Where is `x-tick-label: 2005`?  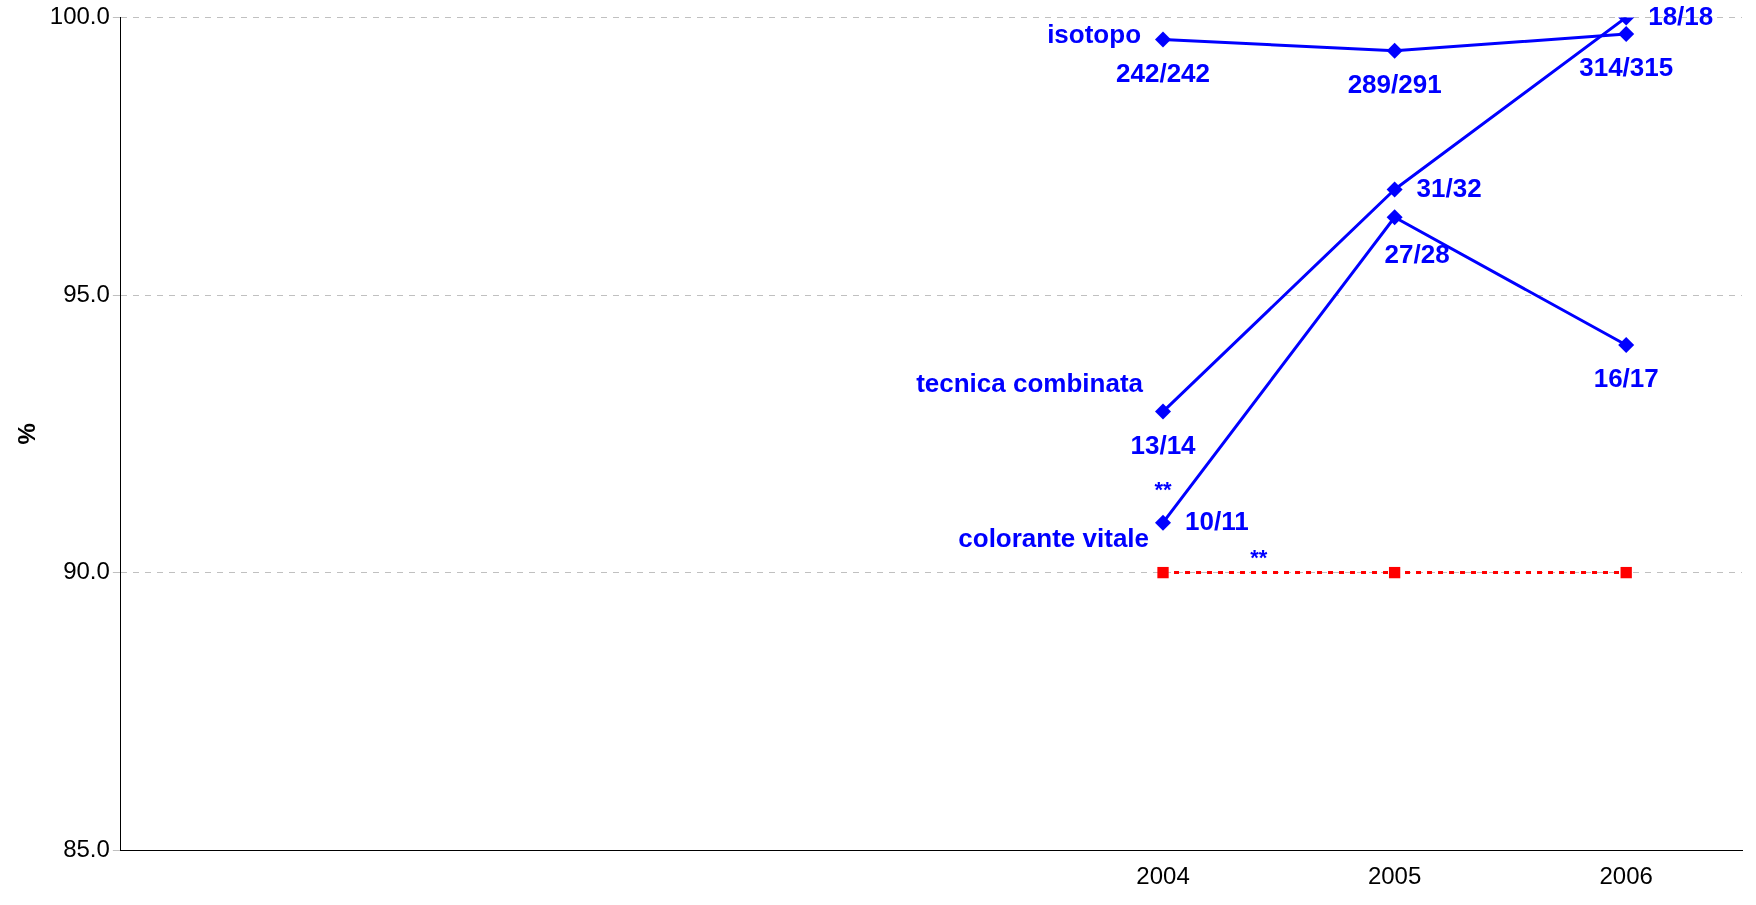
x-tick-label: 2005 is located at coordinates (1394, 876).